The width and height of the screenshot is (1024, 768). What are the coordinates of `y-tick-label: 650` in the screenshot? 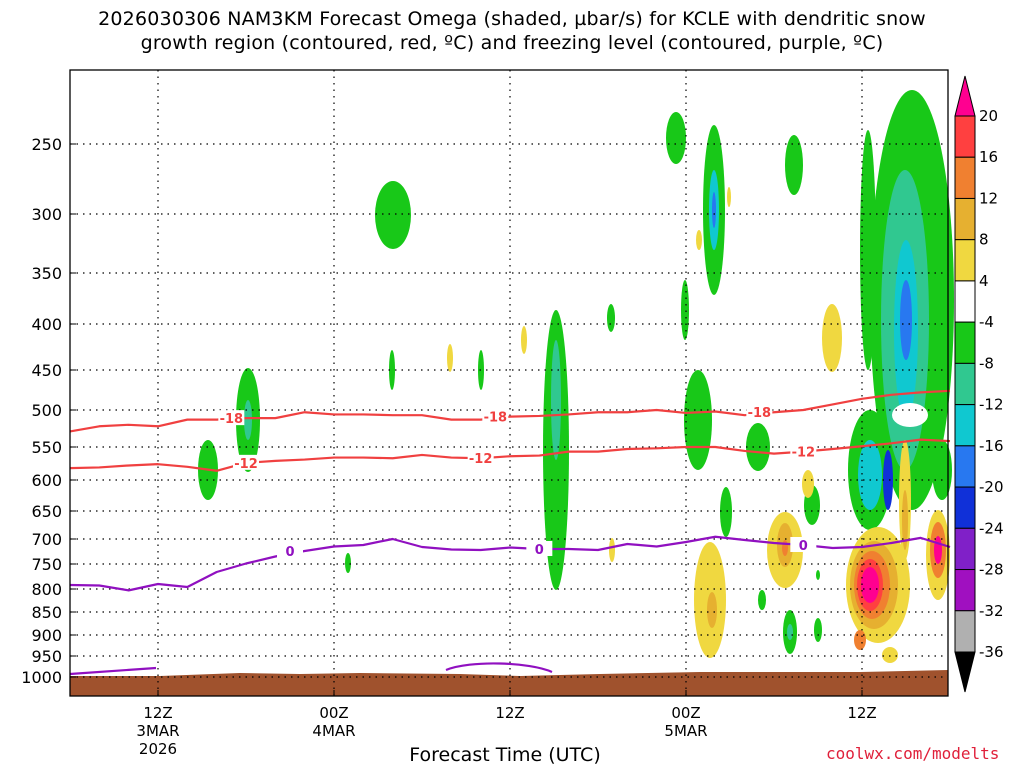 It's located at (46, 511).